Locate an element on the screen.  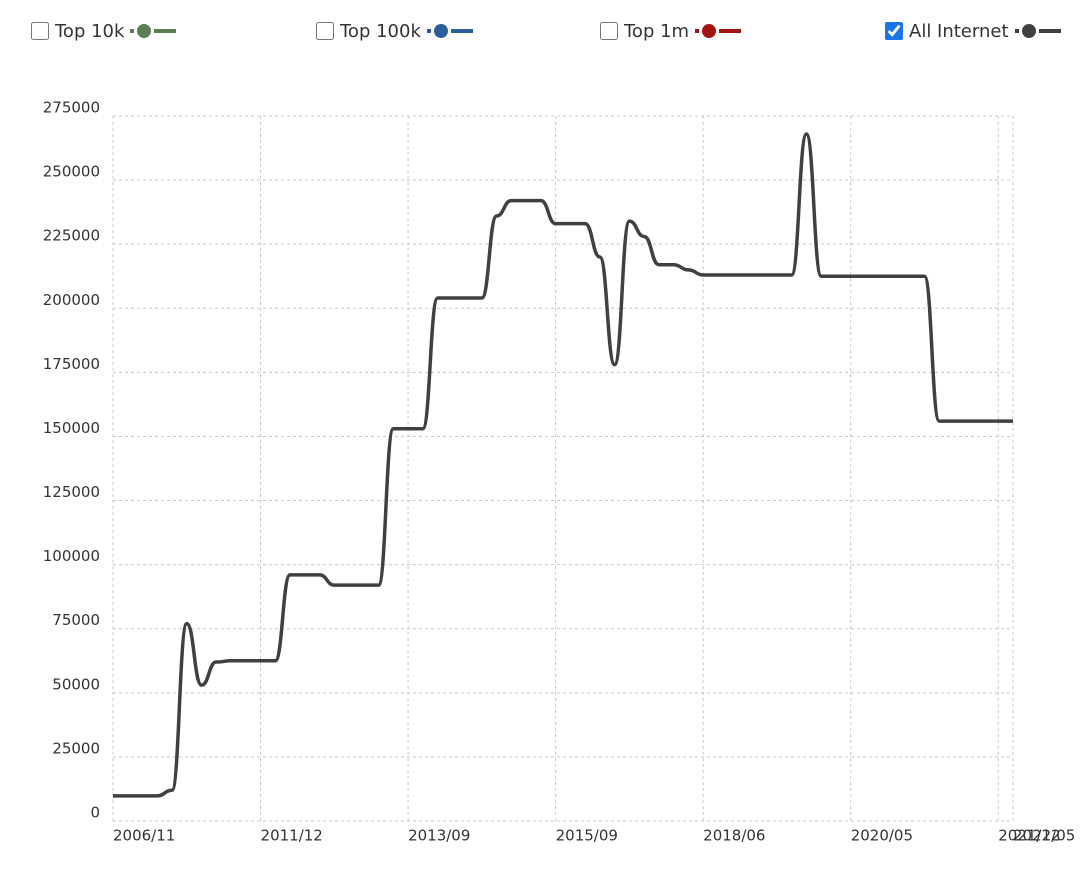
x-tick-label: 2015/09 is located at coordinates (587, 836).